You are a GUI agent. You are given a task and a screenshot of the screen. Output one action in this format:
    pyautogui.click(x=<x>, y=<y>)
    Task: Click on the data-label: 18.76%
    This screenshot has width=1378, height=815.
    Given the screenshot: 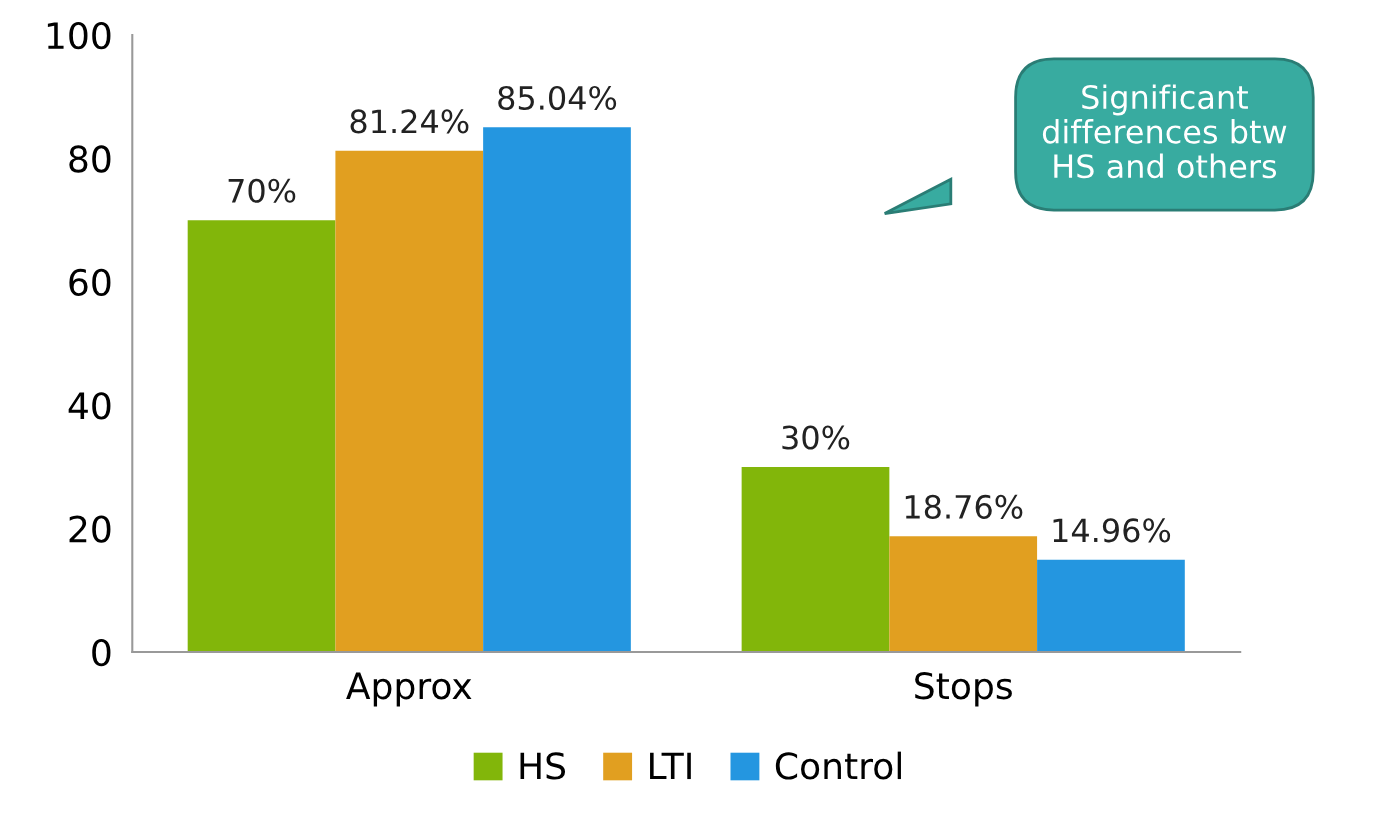 What is the action you would take?
    pyautogui.click(x=964, y=506)
    